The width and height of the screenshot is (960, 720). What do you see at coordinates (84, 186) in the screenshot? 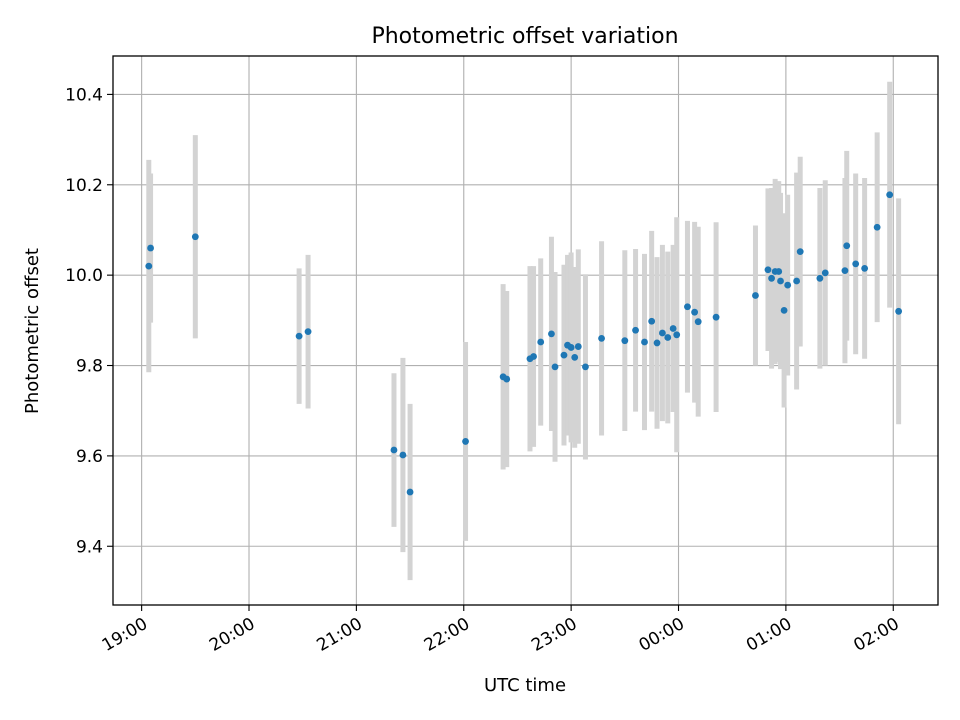
I see `y-tick-label: 10.2` at bounding box center [84, 186].